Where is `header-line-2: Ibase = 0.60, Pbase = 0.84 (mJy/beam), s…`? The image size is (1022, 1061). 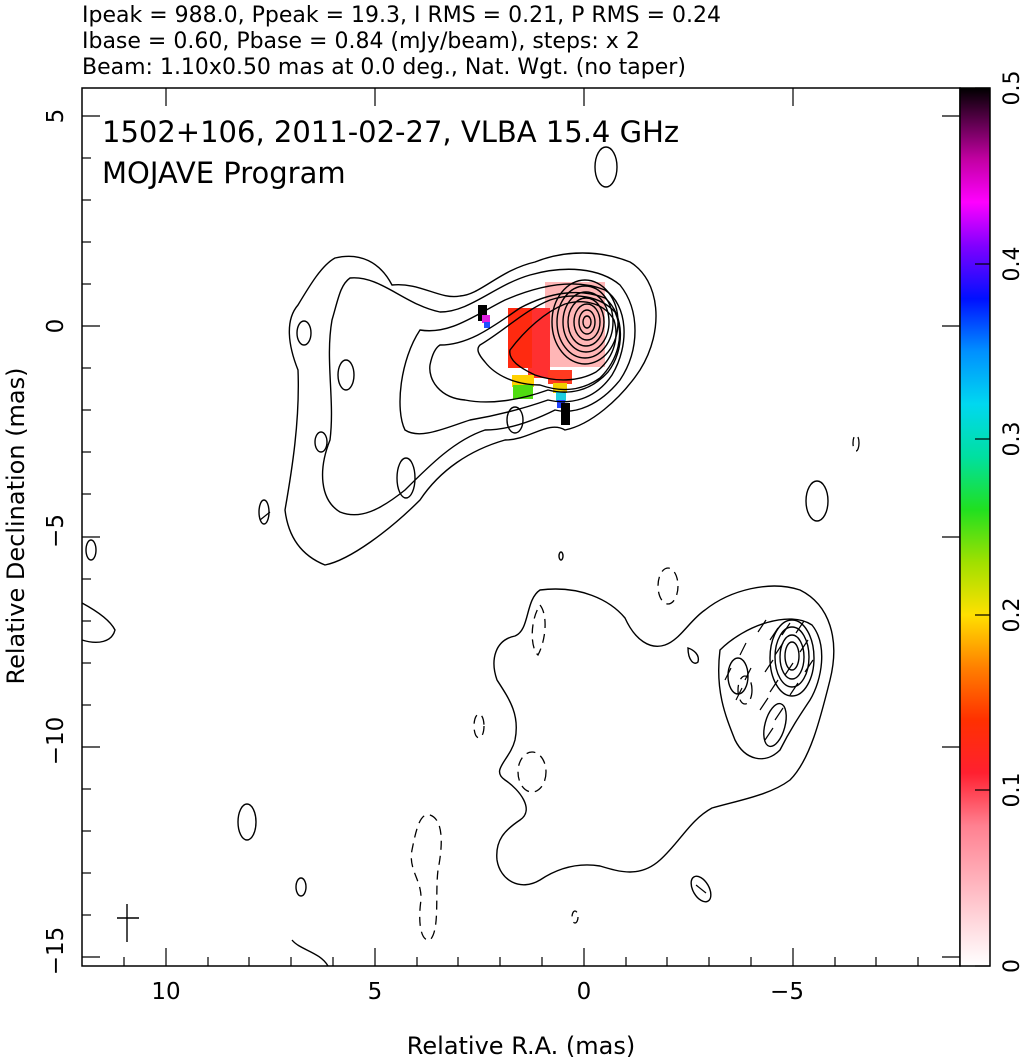 header-line-2: Ibase = 0.60, Pbase = 0.84 (mJy/beam), s… is located at coordinates (361, 41).